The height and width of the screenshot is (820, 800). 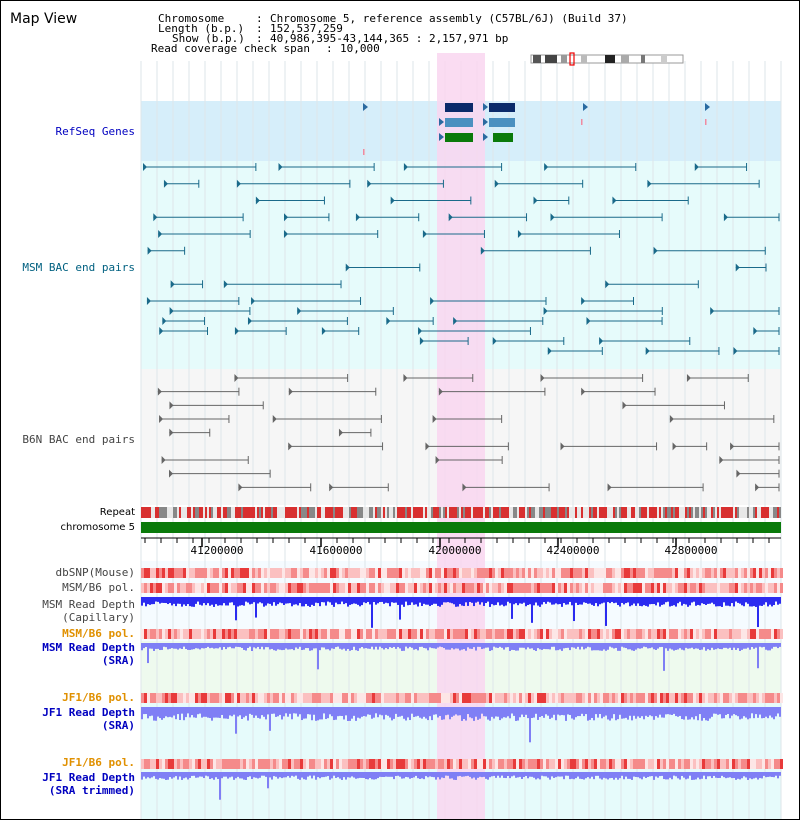 I want to click on track-label-repeat: Repeat, so click(x=117, y=512).